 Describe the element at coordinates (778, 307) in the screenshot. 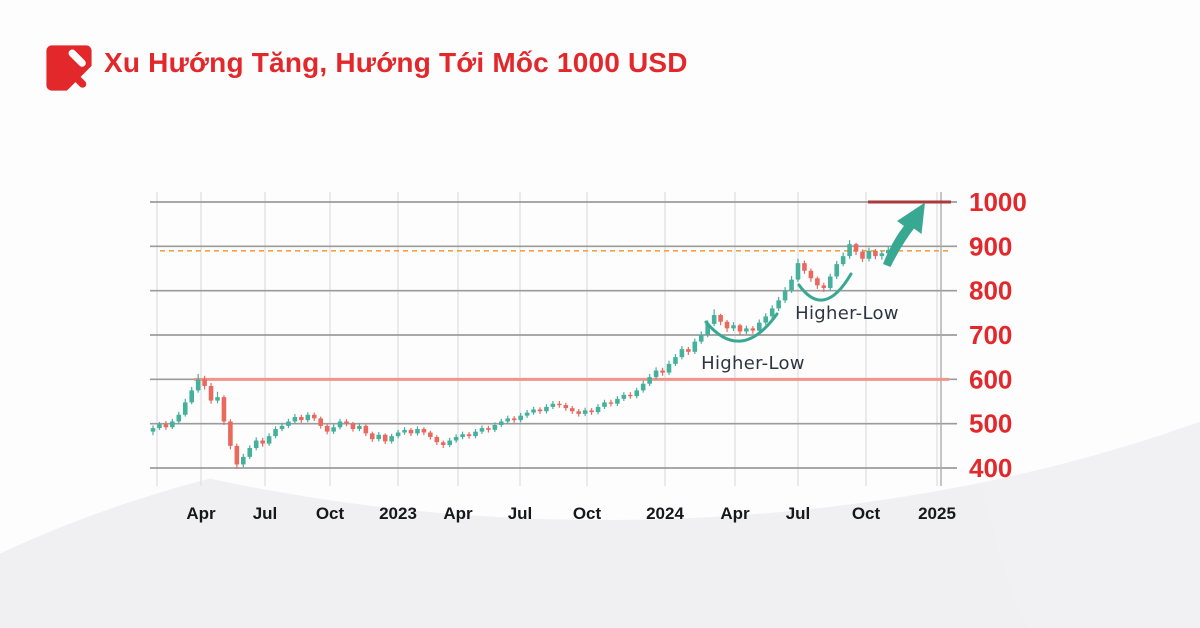

I see `higher-low-arcs` at that location.